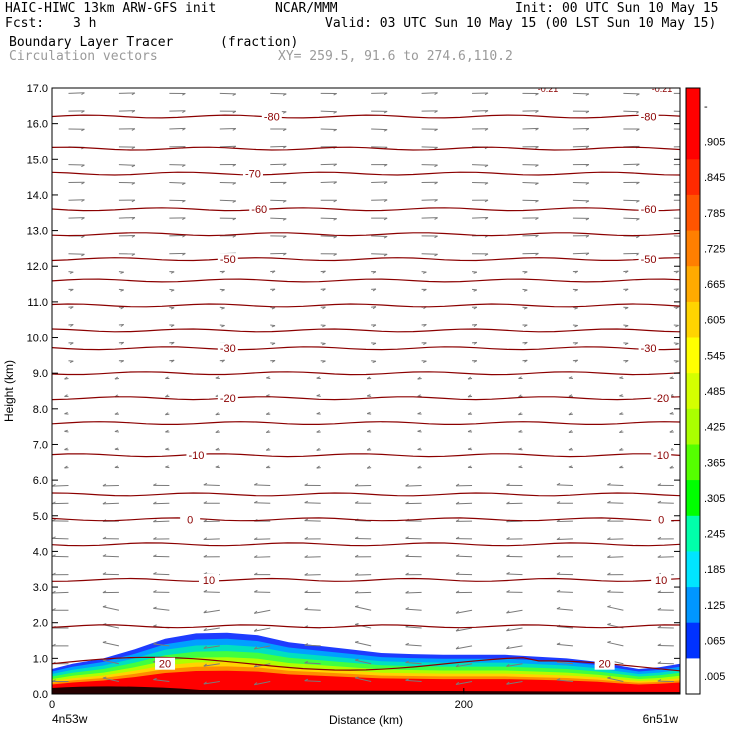 The image size is (740, 740). I want to click on y-tick-label: 5.0, so click(40, 517).